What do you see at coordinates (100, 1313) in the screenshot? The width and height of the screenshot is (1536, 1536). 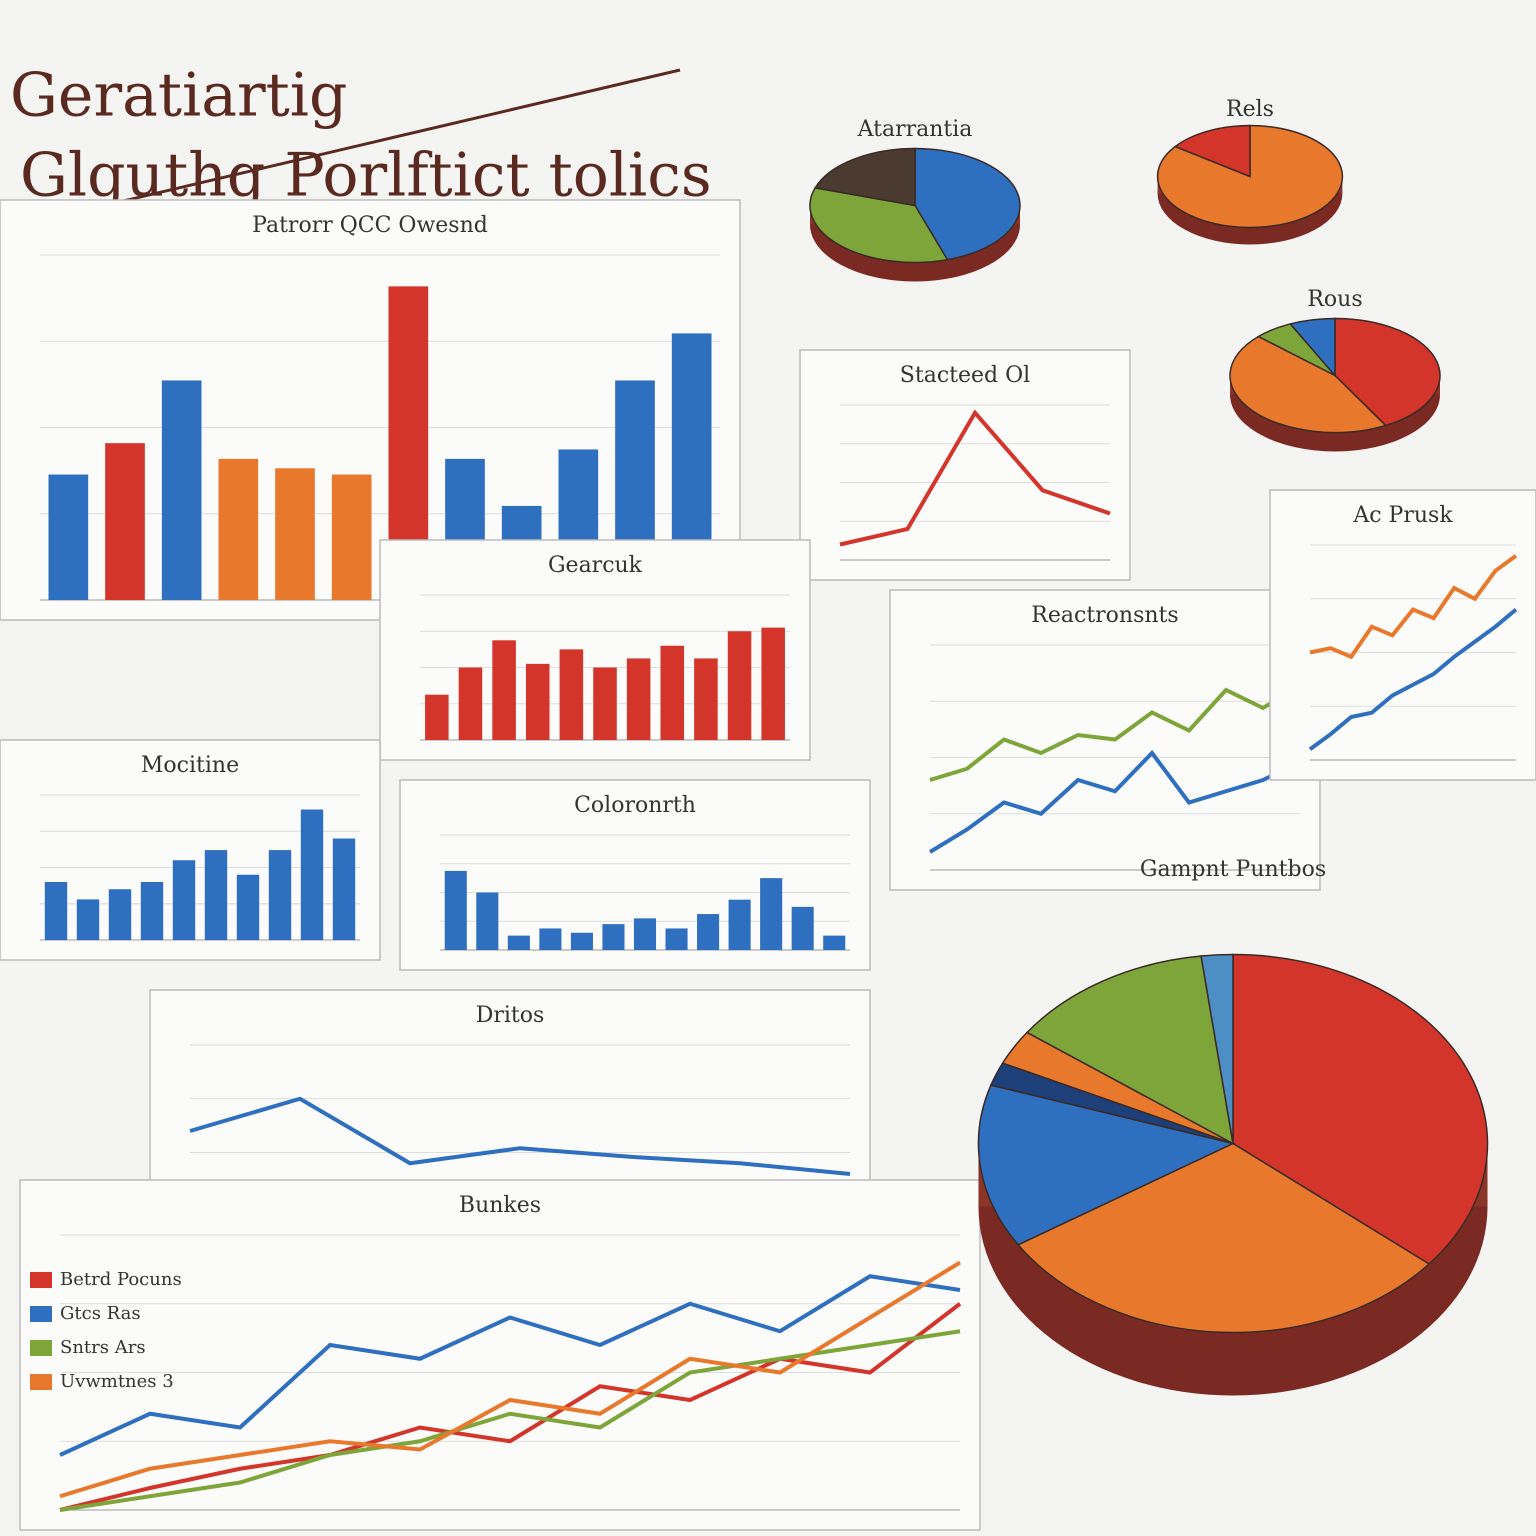 I see `legend-label: Gtcs Ras` at bounding box center [100, 1313].